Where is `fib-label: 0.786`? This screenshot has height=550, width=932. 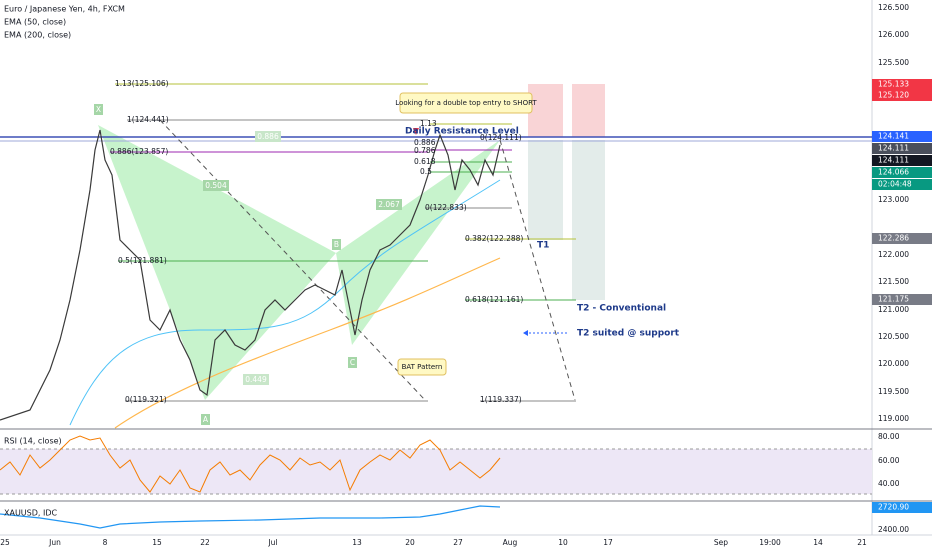
fib-label: 0.786 is located at coordinates (425, 150).